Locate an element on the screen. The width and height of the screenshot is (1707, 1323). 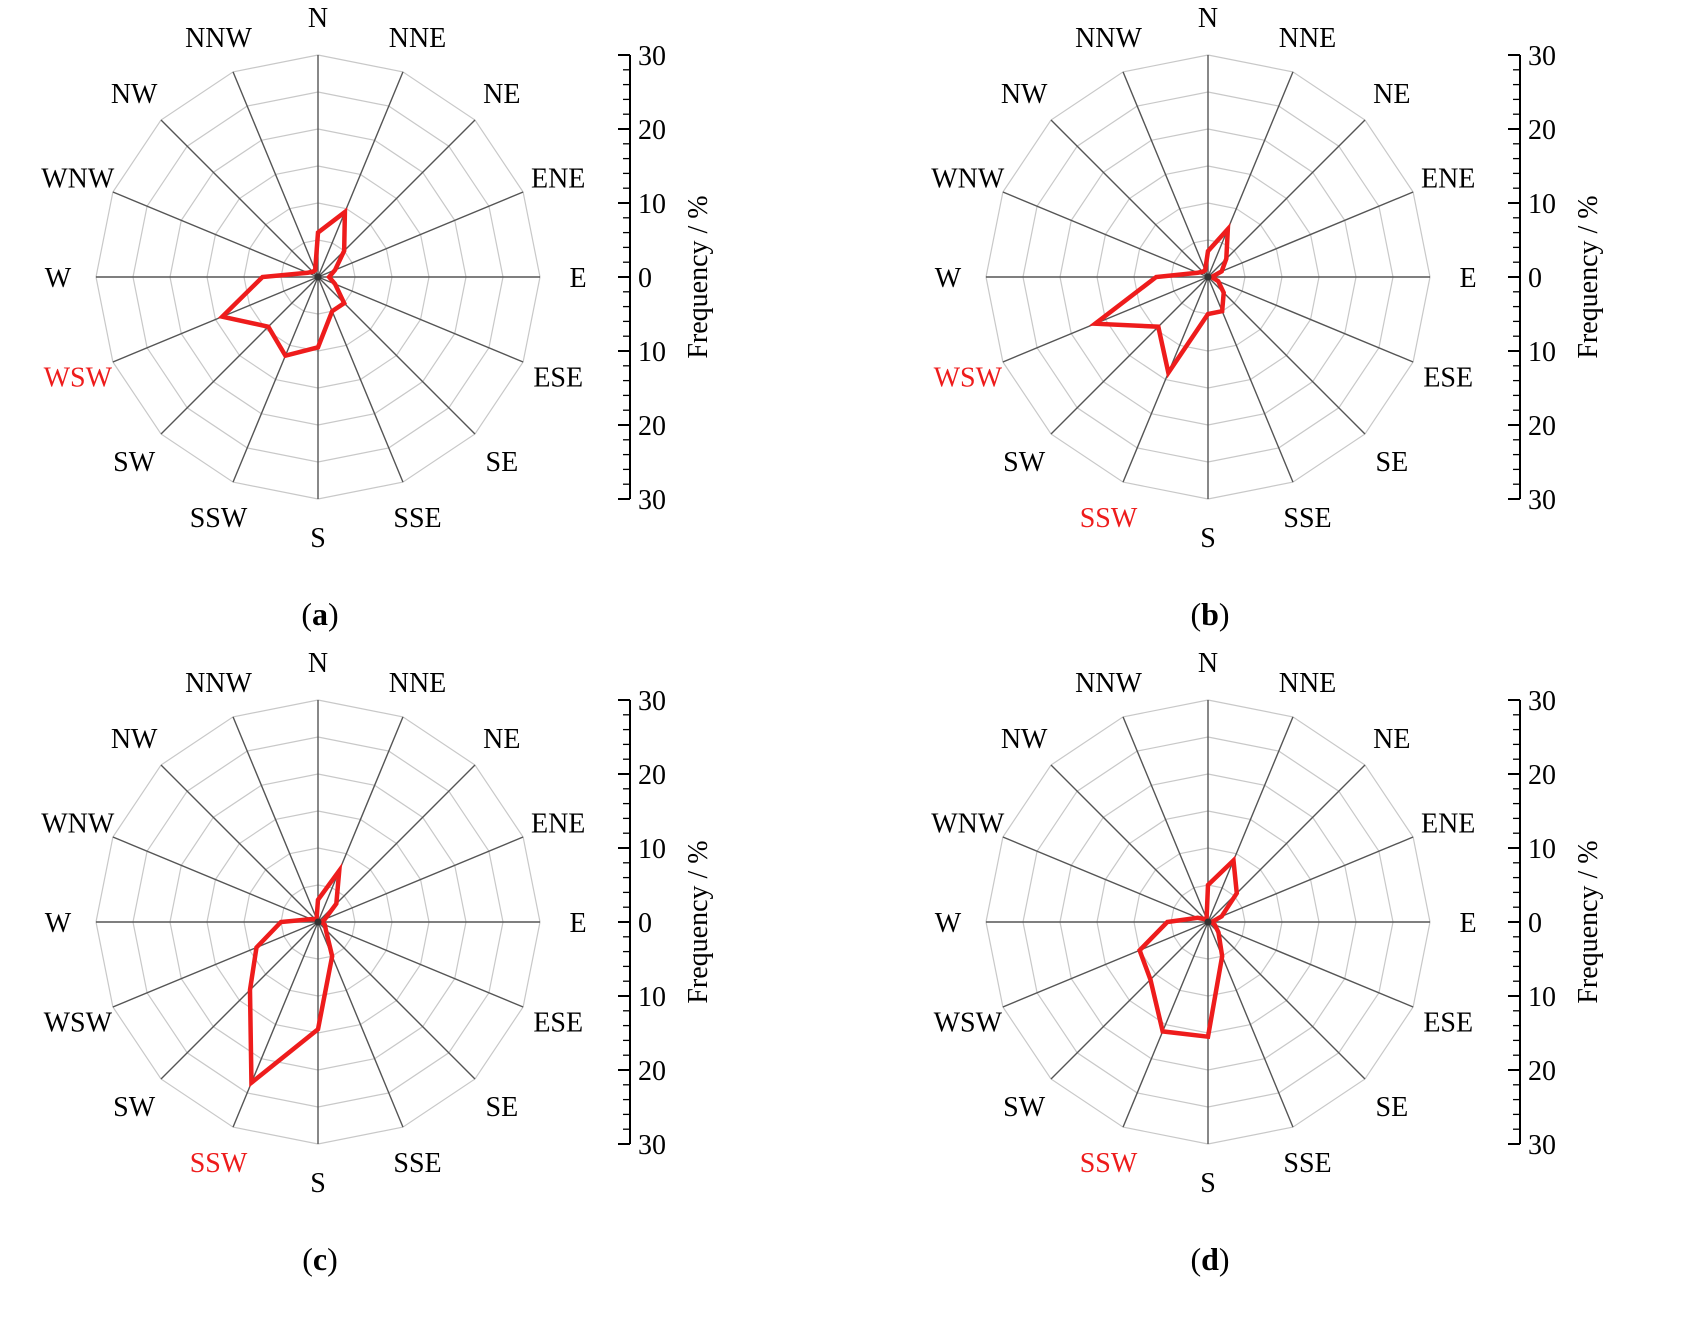
direction-label-ese: ESE is located at coordinates (1448, 1023).